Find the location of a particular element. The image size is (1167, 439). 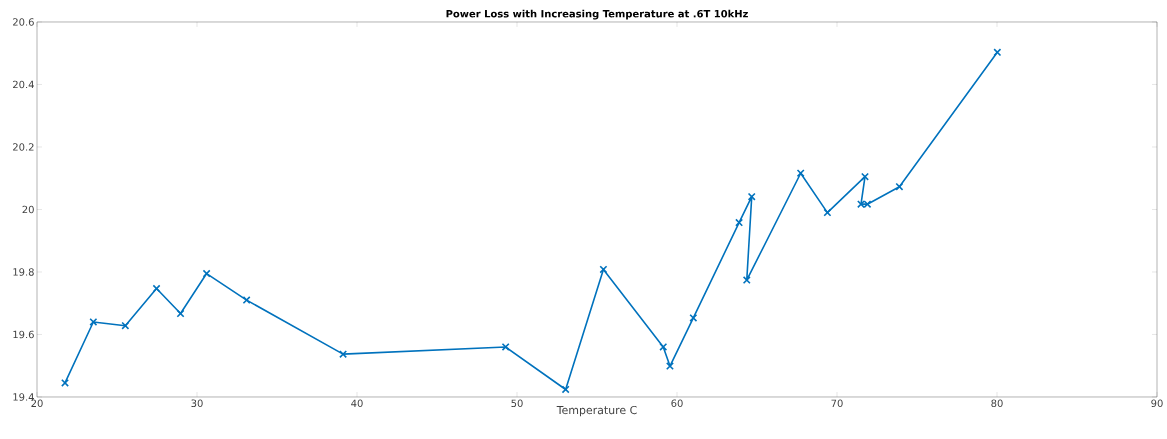

x-tick-label: 70 is located at coordinates (837, 403).